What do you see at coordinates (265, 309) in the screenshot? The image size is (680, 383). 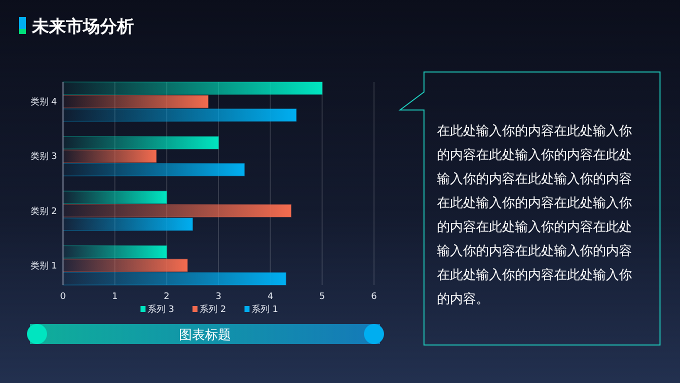 I see `legend-label: 系列 1` at bounding box center [265, 309].